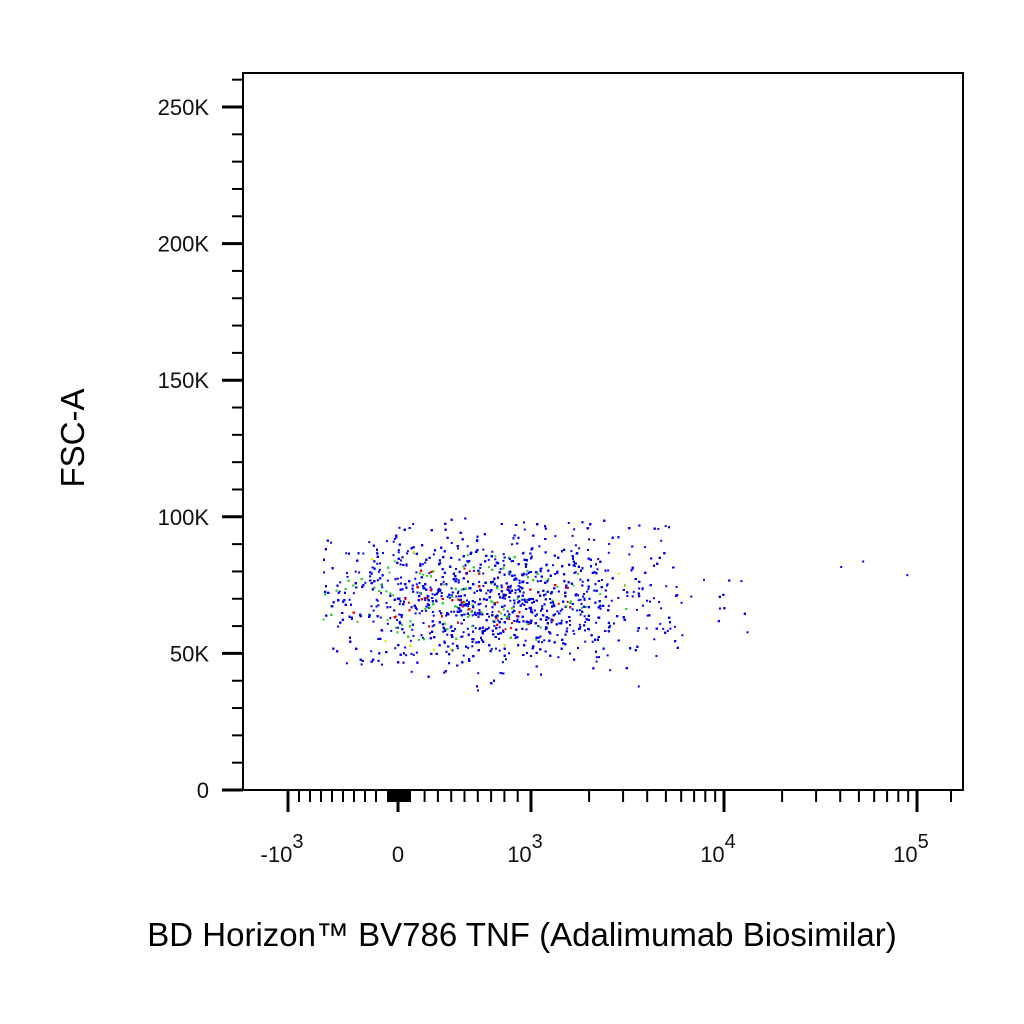  Describe the element at coordinates (718, 849) in the screenshot. I see `x-tick-label: 104` at that location.